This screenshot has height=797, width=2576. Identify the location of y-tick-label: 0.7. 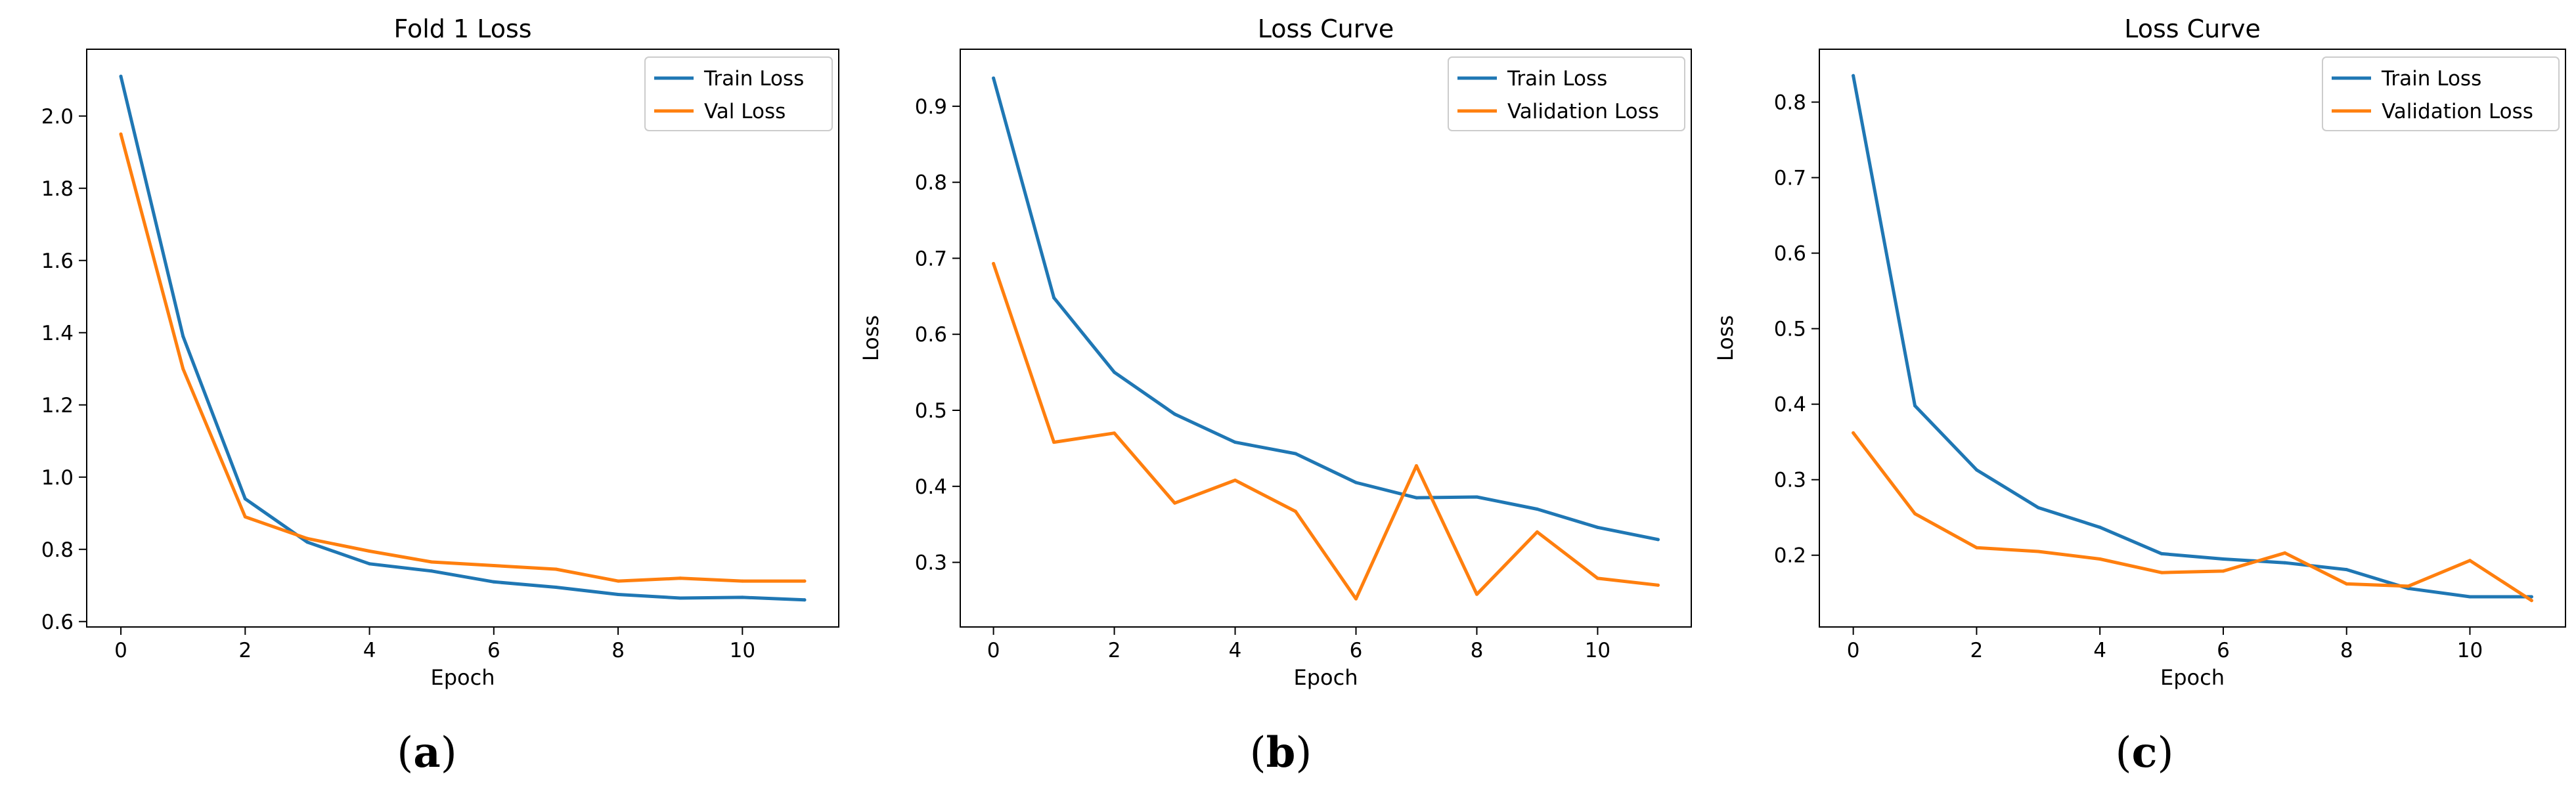
(931, 258).